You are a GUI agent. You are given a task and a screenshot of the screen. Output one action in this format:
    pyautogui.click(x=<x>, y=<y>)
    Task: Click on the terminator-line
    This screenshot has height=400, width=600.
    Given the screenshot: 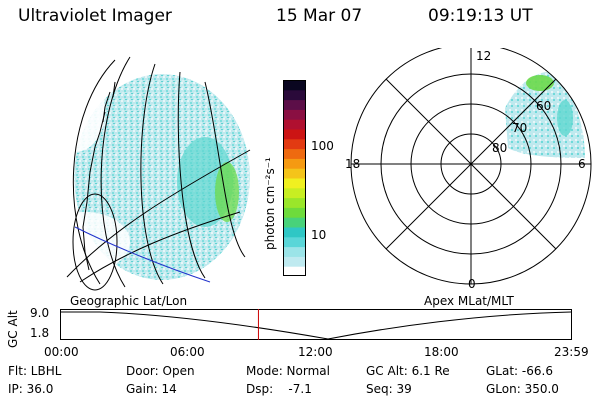 What is the action you would take?
    pyautogui.click(x=142, y=254)
    